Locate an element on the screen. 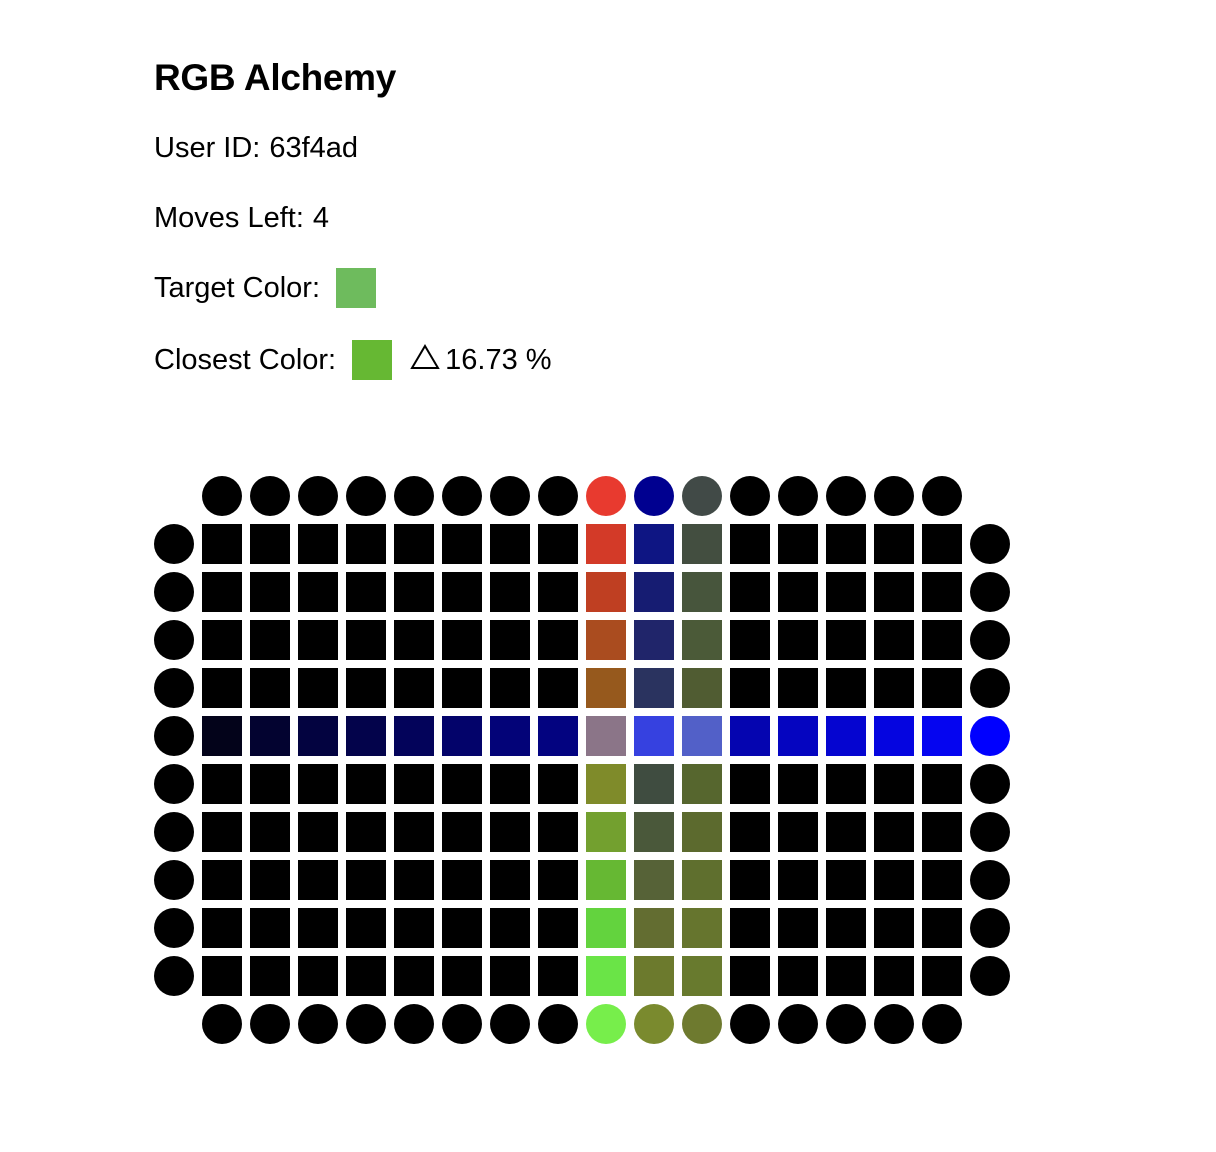 This screenshot has height=1152, width=1216. tile-r2-c14 is located at coordinates (894, 640).